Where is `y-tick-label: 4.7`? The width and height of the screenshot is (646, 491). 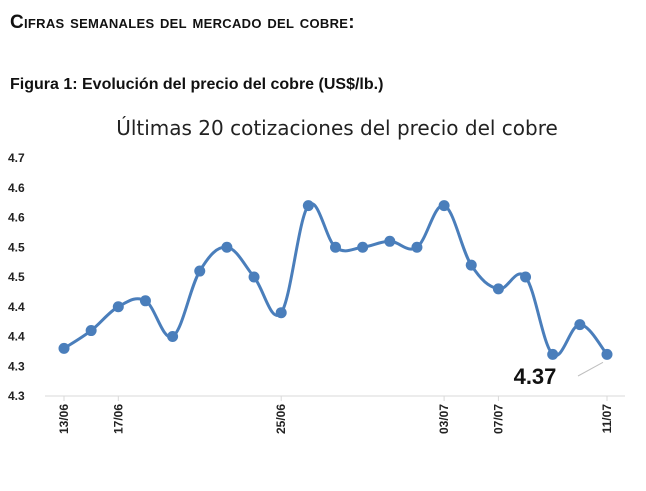
y-tick-label: 4.7 is located at coordinates (16, 158).